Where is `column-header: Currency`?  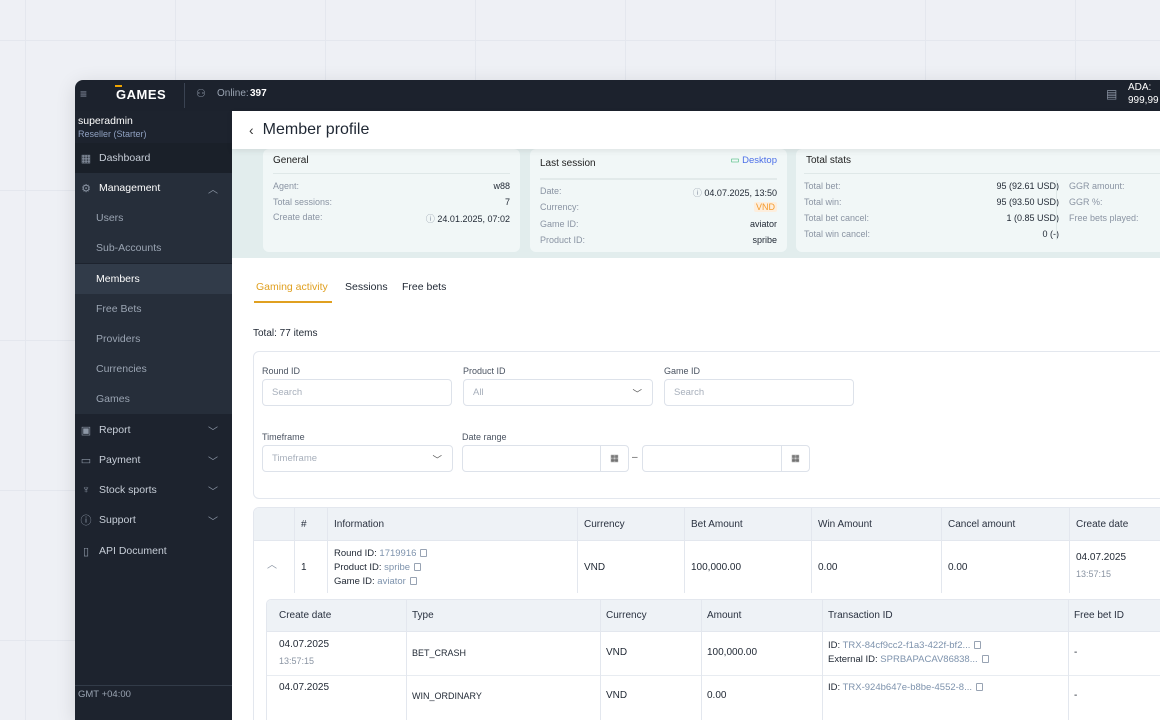 column-header: Currency is located at coordinates (626, 615).